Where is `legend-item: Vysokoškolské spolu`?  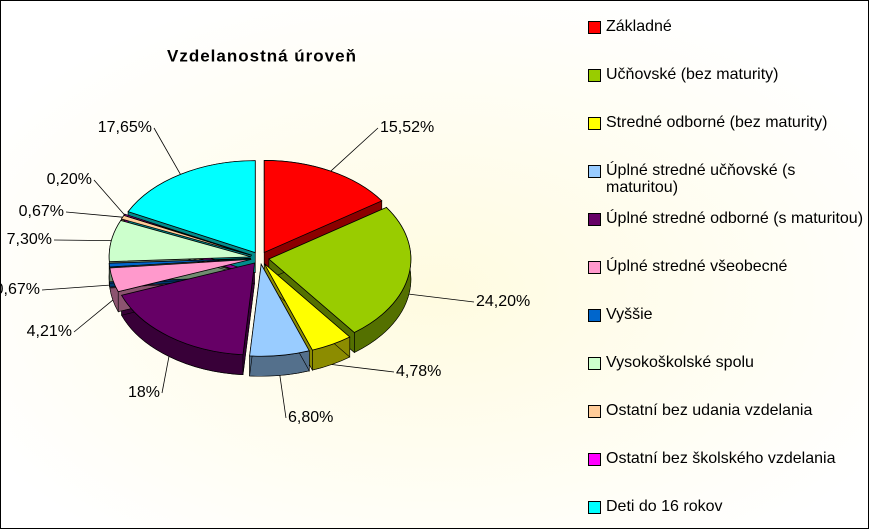
legend-item: Vysokoškolské spolu is located at coordinates (728, 378).